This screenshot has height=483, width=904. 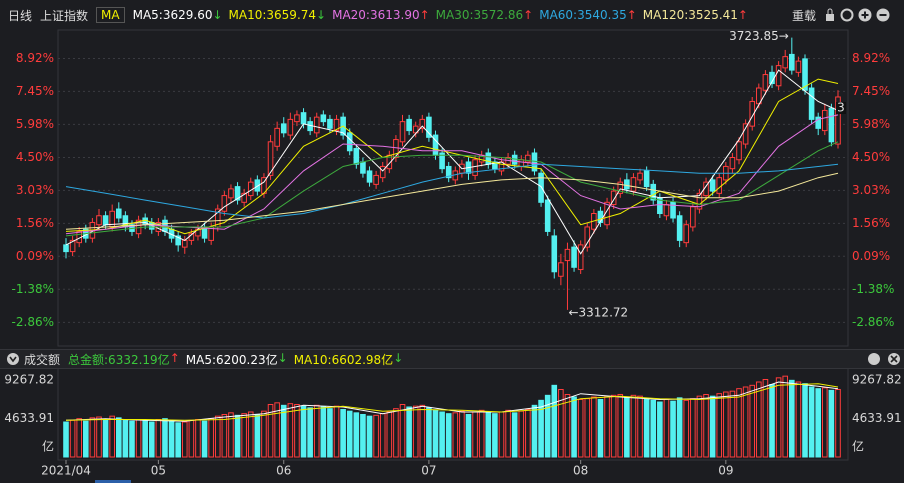 What do you see at coordinates (858, 446) in the screenshot?
I see `unit-label: 亿` at bounding box center [858, 446].